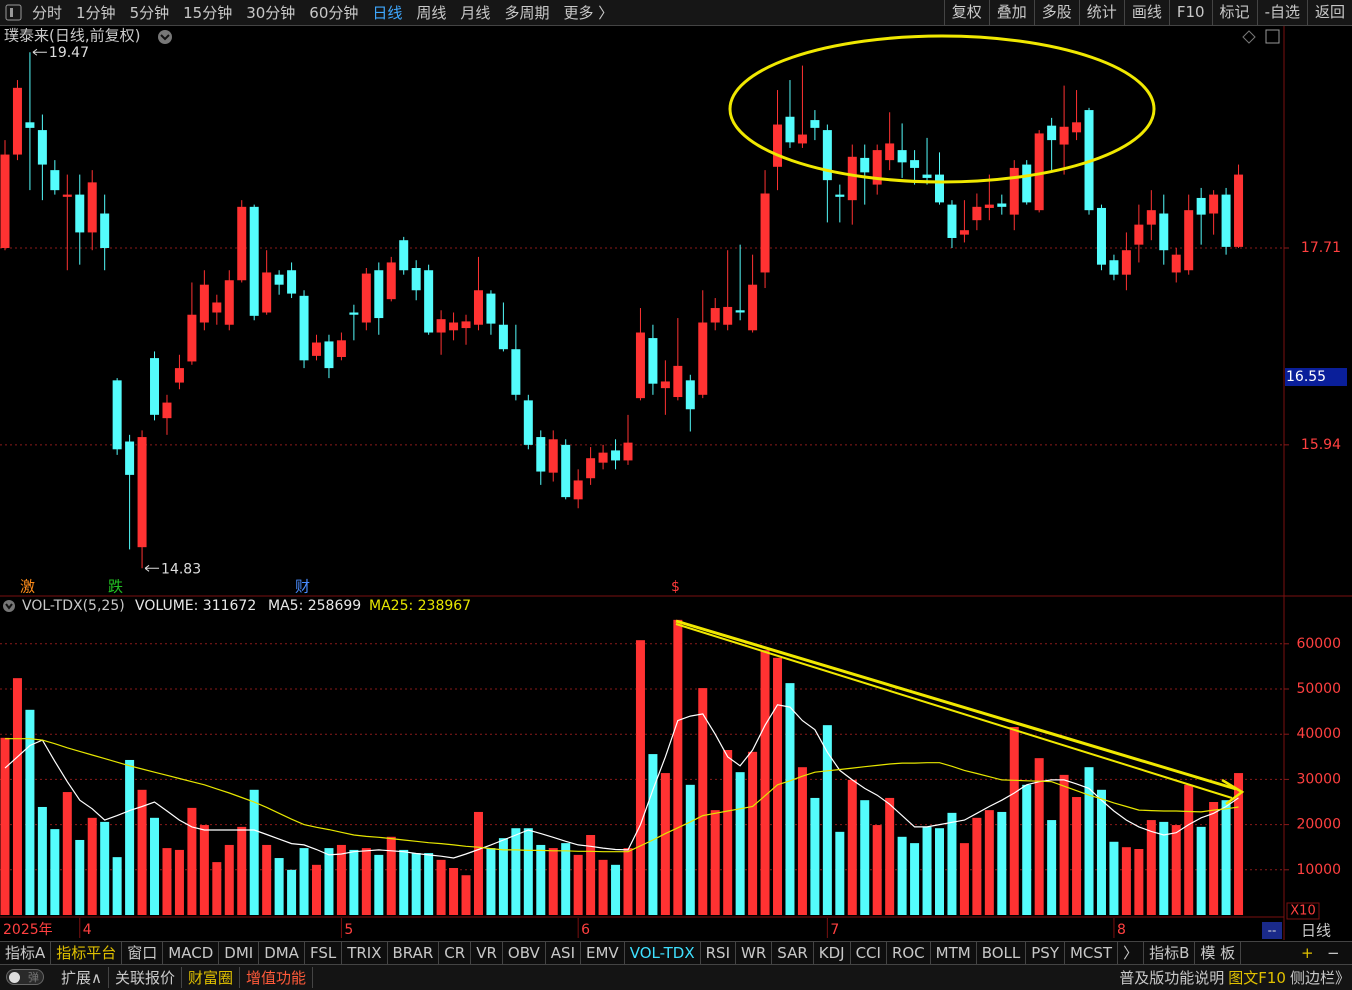 Image resolution: width=1352 pixels, height=990 pixels. What do you see at coordinates (718, 953) in the screenshot?
I see `indicator-tab: RSI` at bounding box center [718, 953].